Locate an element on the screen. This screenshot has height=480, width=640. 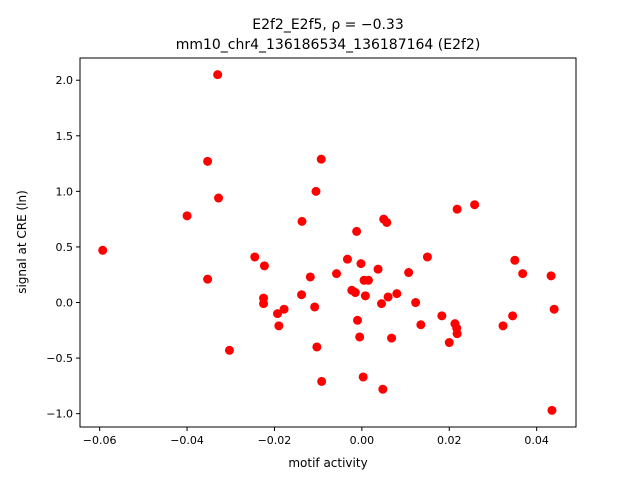
y-tick-label: 1.5 is located at coordinates (65, 136).